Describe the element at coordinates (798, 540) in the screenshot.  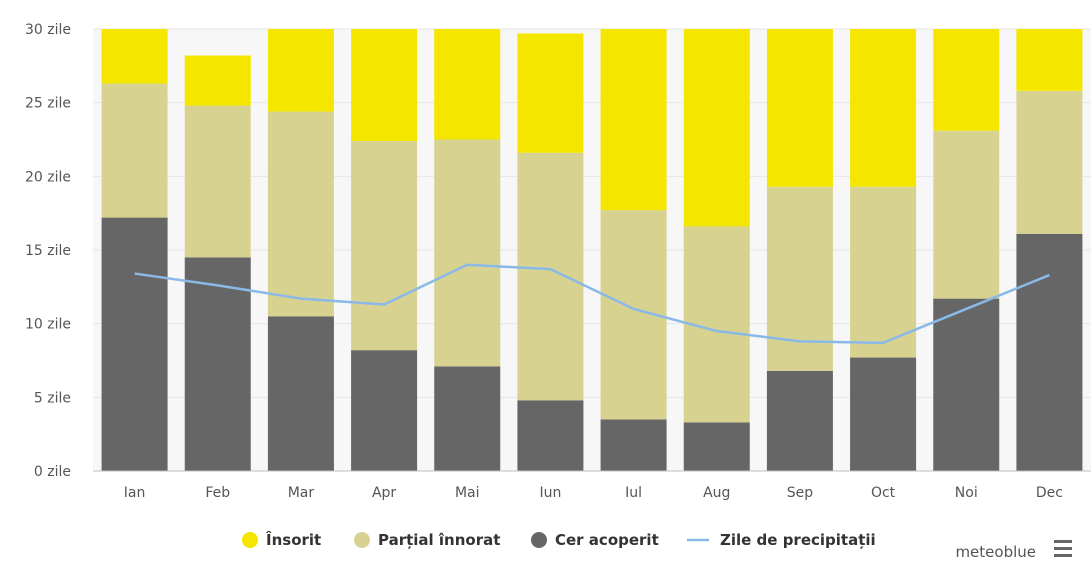
I see `legend-label: Zile de precipitații` at that location.